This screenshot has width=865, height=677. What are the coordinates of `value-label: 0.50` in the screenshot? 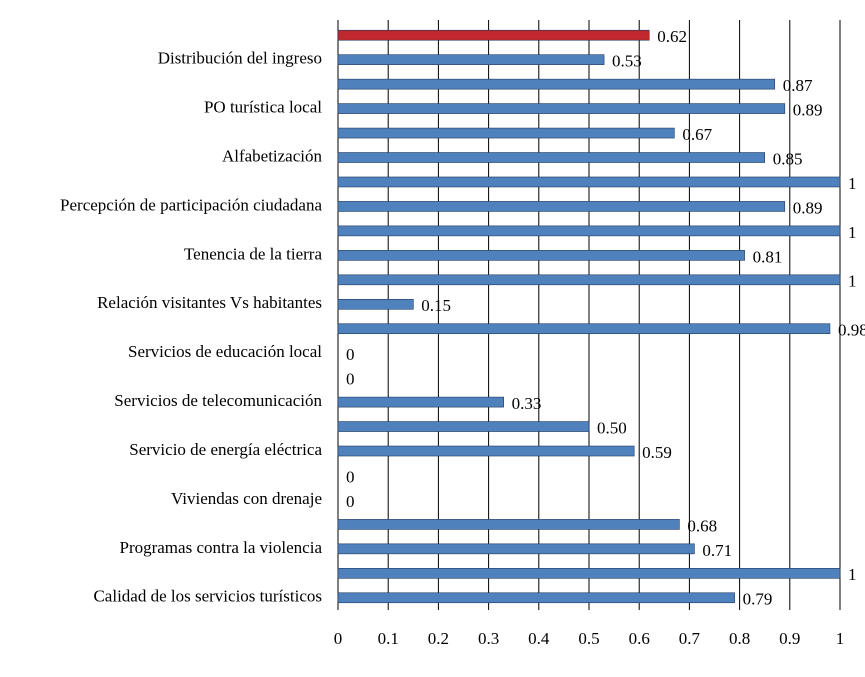 It's located at (612, 427).